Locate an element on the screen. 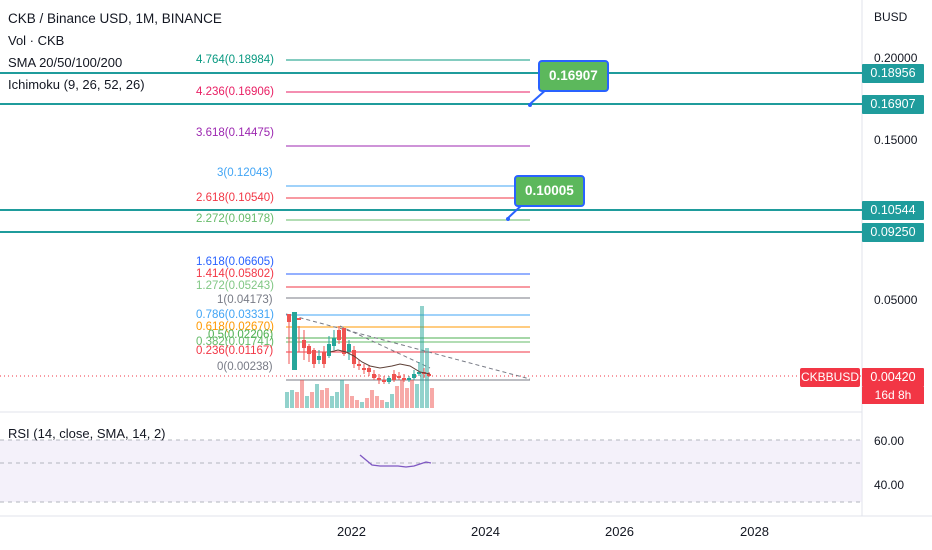 The width and height of the screenshot is (932, 550). time-tick: 2024 is located at coordinates (485, 531).